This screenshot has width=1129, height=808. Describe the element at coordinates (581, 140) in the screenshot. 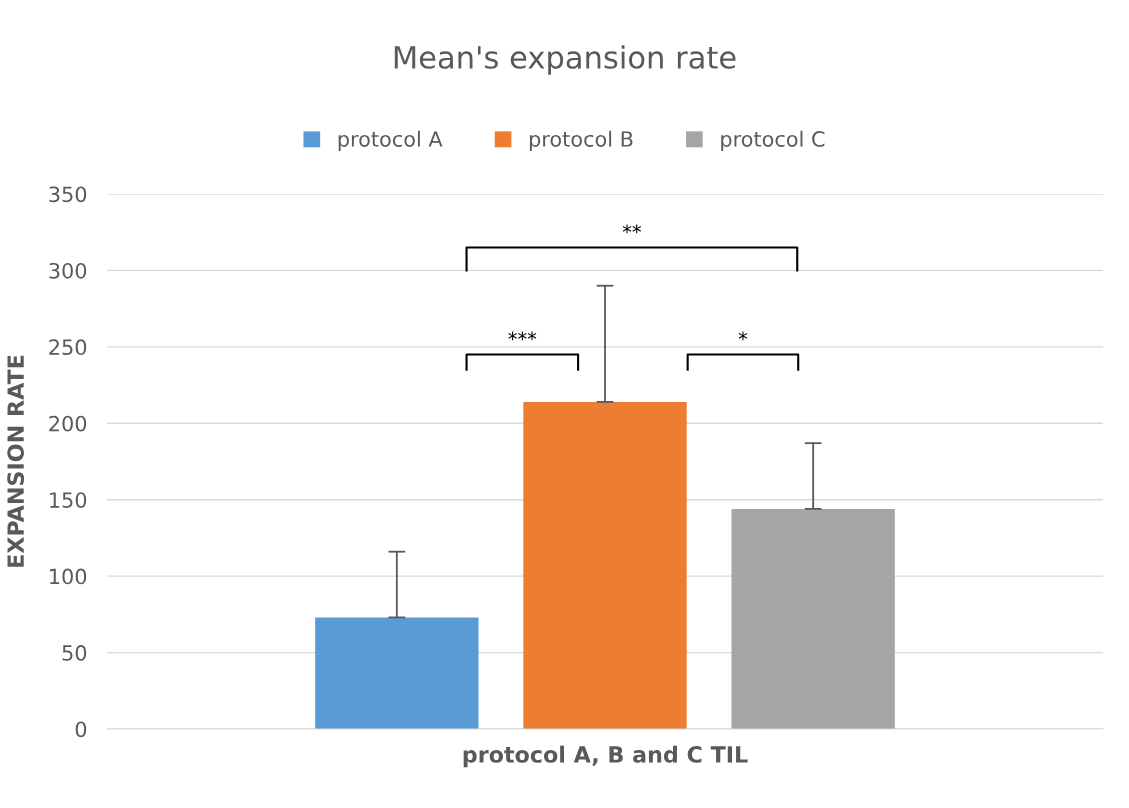

I see `legend-label: protocol B` at that location.